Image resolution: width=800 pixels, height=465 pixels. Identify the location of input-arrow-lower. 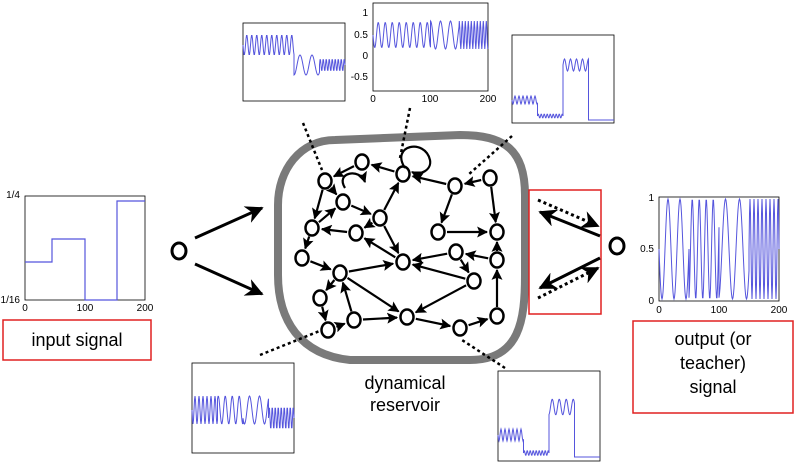
(229, 279).